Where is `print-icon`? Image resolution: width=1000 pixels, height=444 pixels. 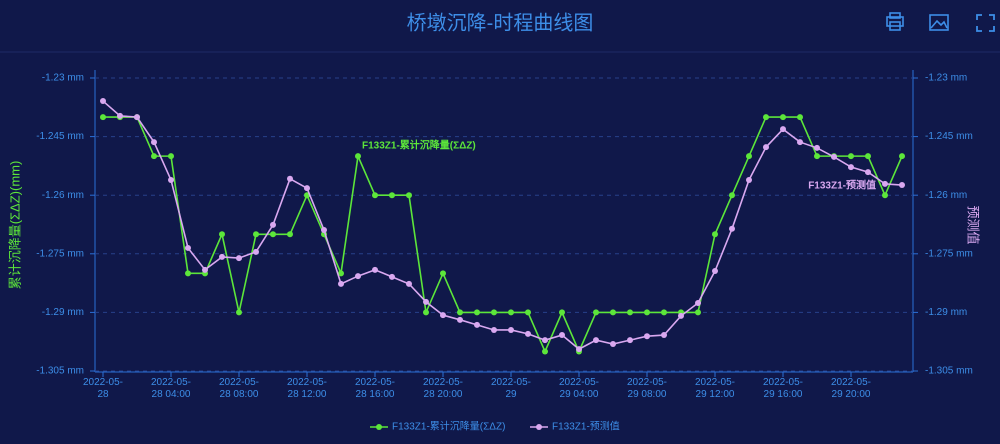
print-icon is located at coordinates (895, 21).